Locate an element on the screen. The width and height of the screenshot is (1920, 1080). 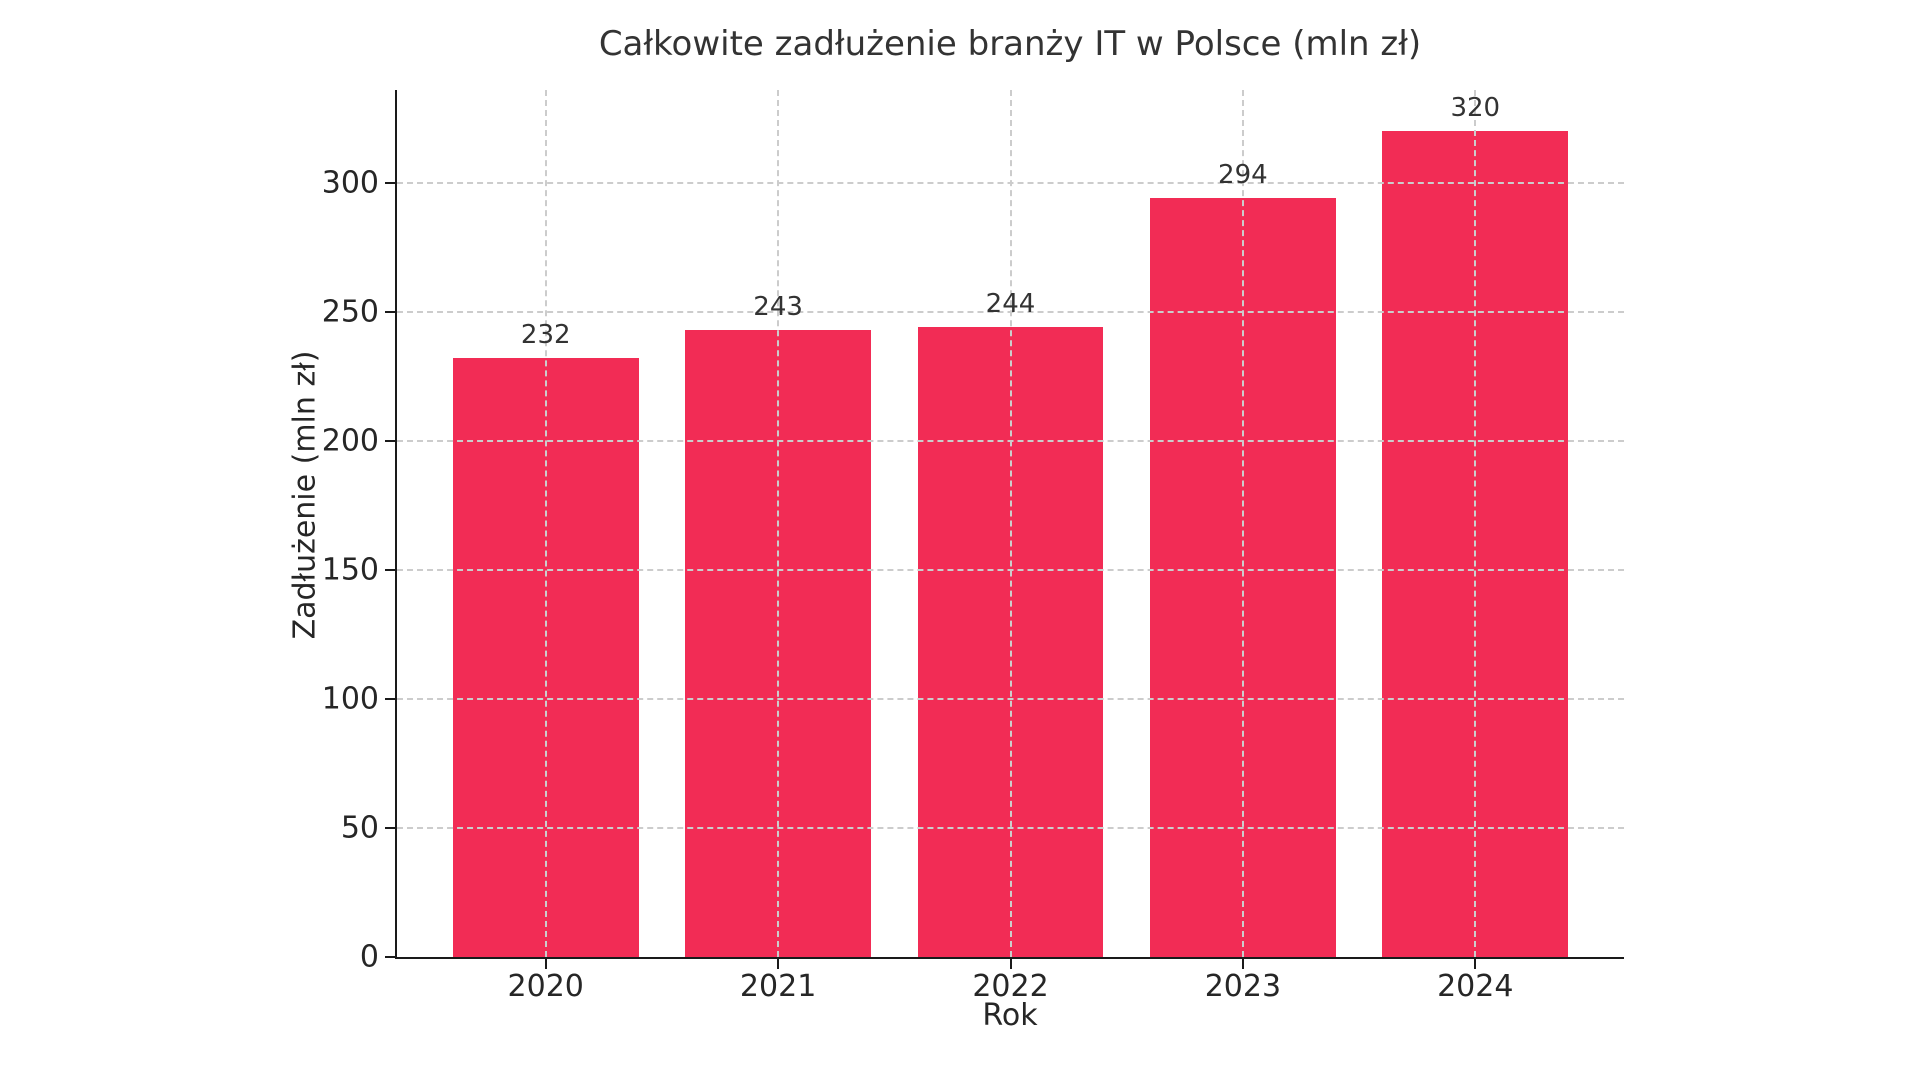
y-axis-spine is located at coordinates (396, 524).